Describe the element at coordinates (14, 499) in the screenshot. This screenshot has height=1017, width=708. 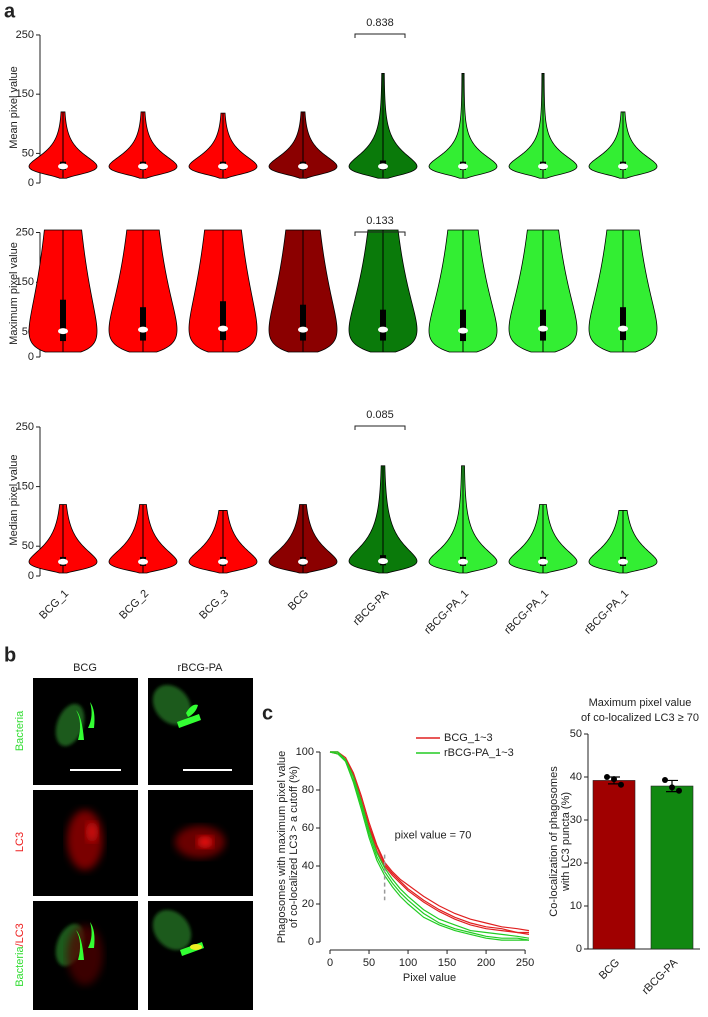
I see `y-axis-label: Median pixel value` at that location.